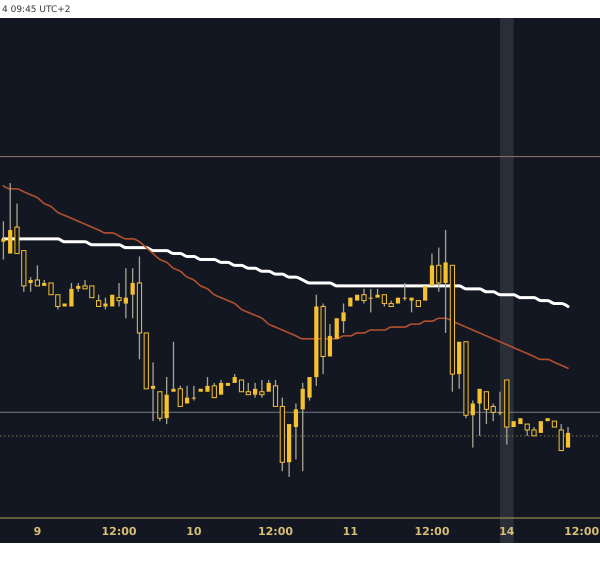 This screenshot has height=566, width=600. What do you see at coordinates (194, 531) in the screenshot?
I see `x-tick-label: 10` at bounding box center [194, 531].